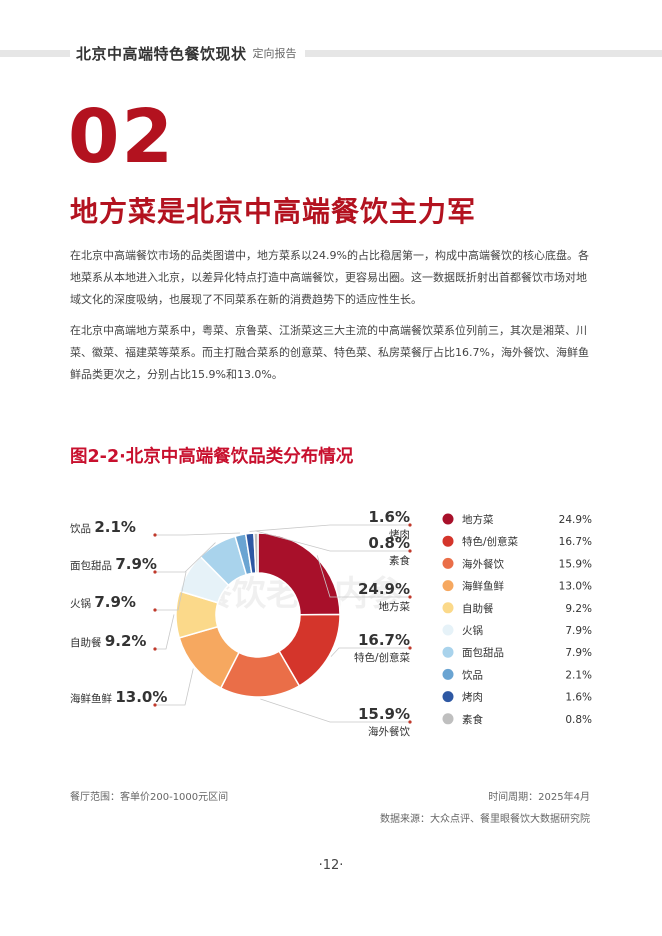 The height and width of the screenshot is (936, 662). I want to click on legend-value: 9.2%, so click(578, 609).